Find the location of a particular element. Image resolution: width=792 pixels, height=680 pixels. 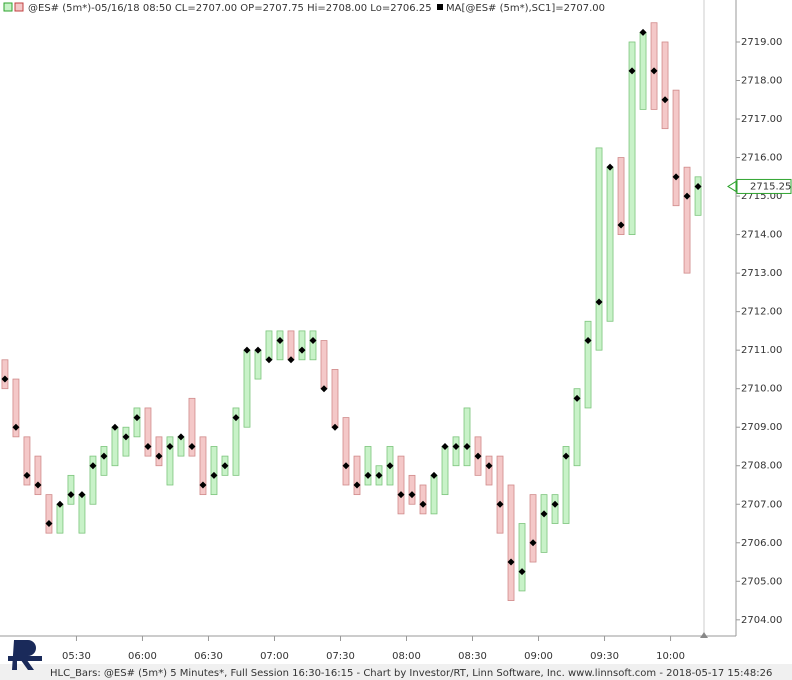

y-tick-label: 2708.00 is located at coordinates (761, 466).